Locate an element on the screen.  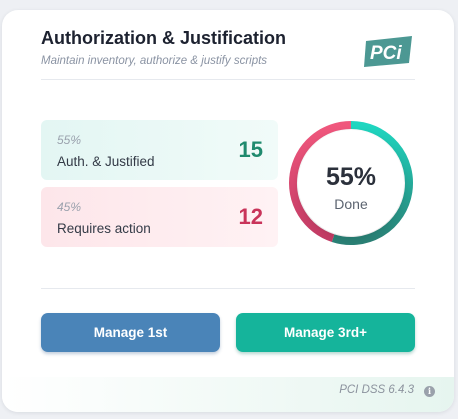
donut-center is located at coordinates (351, 183).